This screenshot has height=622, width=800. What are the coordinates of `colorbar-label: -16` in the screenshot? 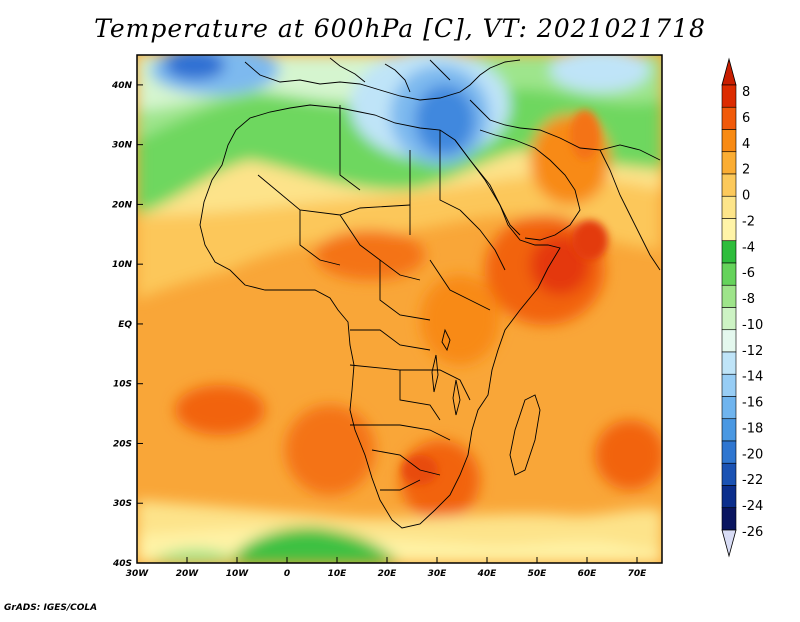 It's located at (752, 403).